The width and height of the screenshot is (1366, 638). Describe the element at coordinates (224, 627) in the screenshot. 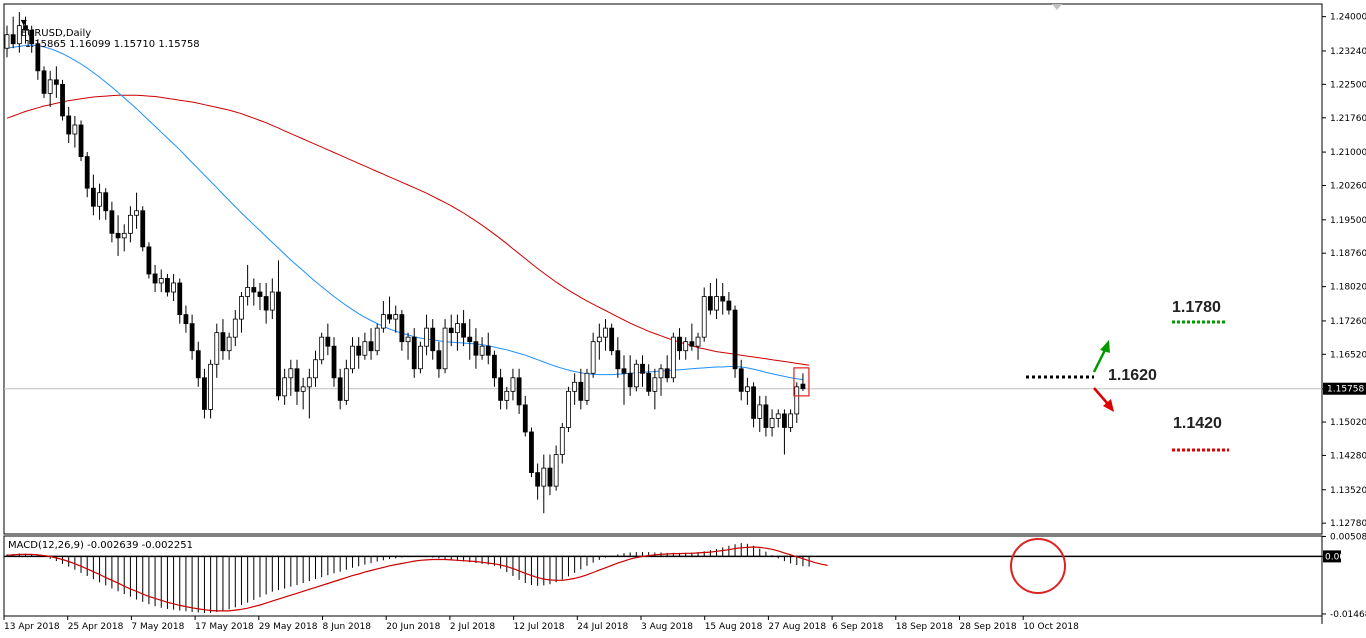

I see `x-tick-label: 17 May 2018` at that location.